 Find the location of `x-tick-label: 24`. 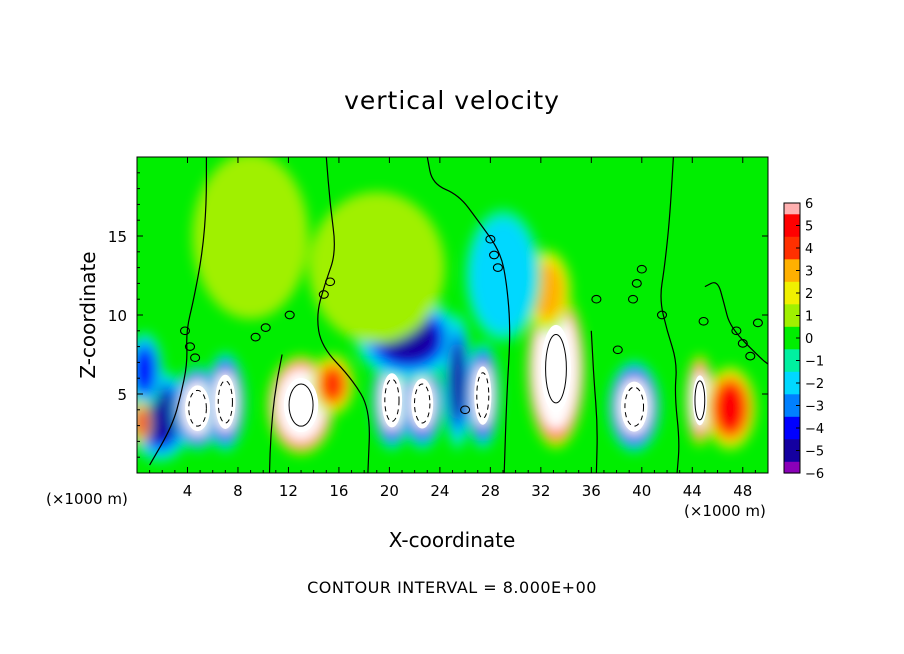

x-tick-label: 24 is located at coordinates (439, 491).